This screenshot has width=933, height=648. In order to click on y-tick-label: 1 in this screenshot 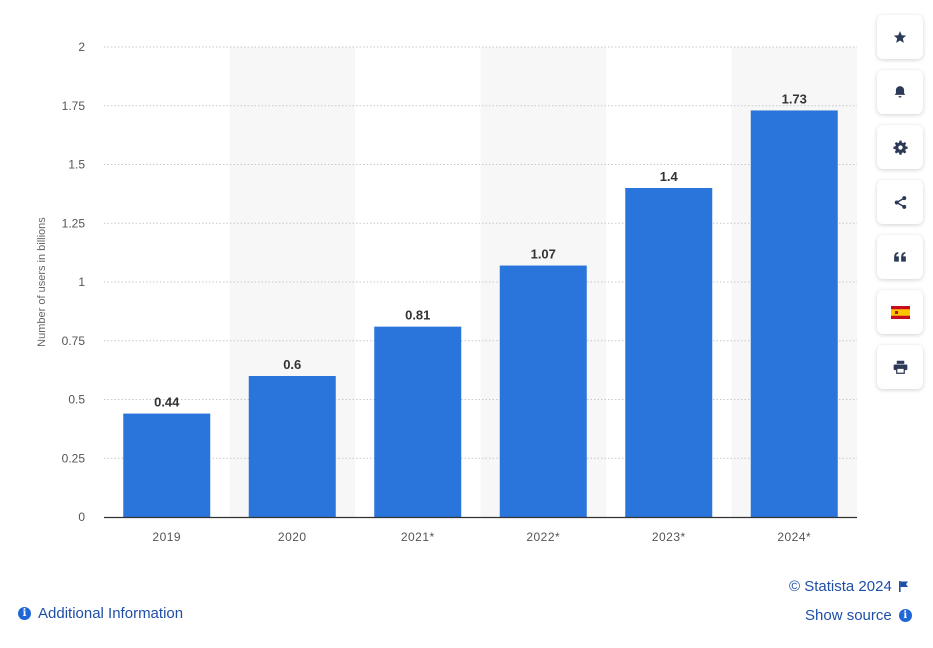, I will do `click(81, 282)`.